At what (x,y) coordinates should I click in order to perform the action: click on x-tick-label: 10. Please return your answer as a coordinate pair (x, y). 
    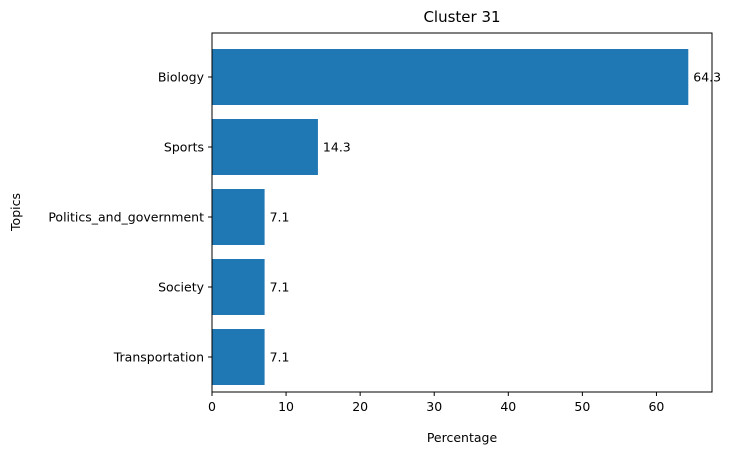
    Looking at the image, I should click on (286, 406).